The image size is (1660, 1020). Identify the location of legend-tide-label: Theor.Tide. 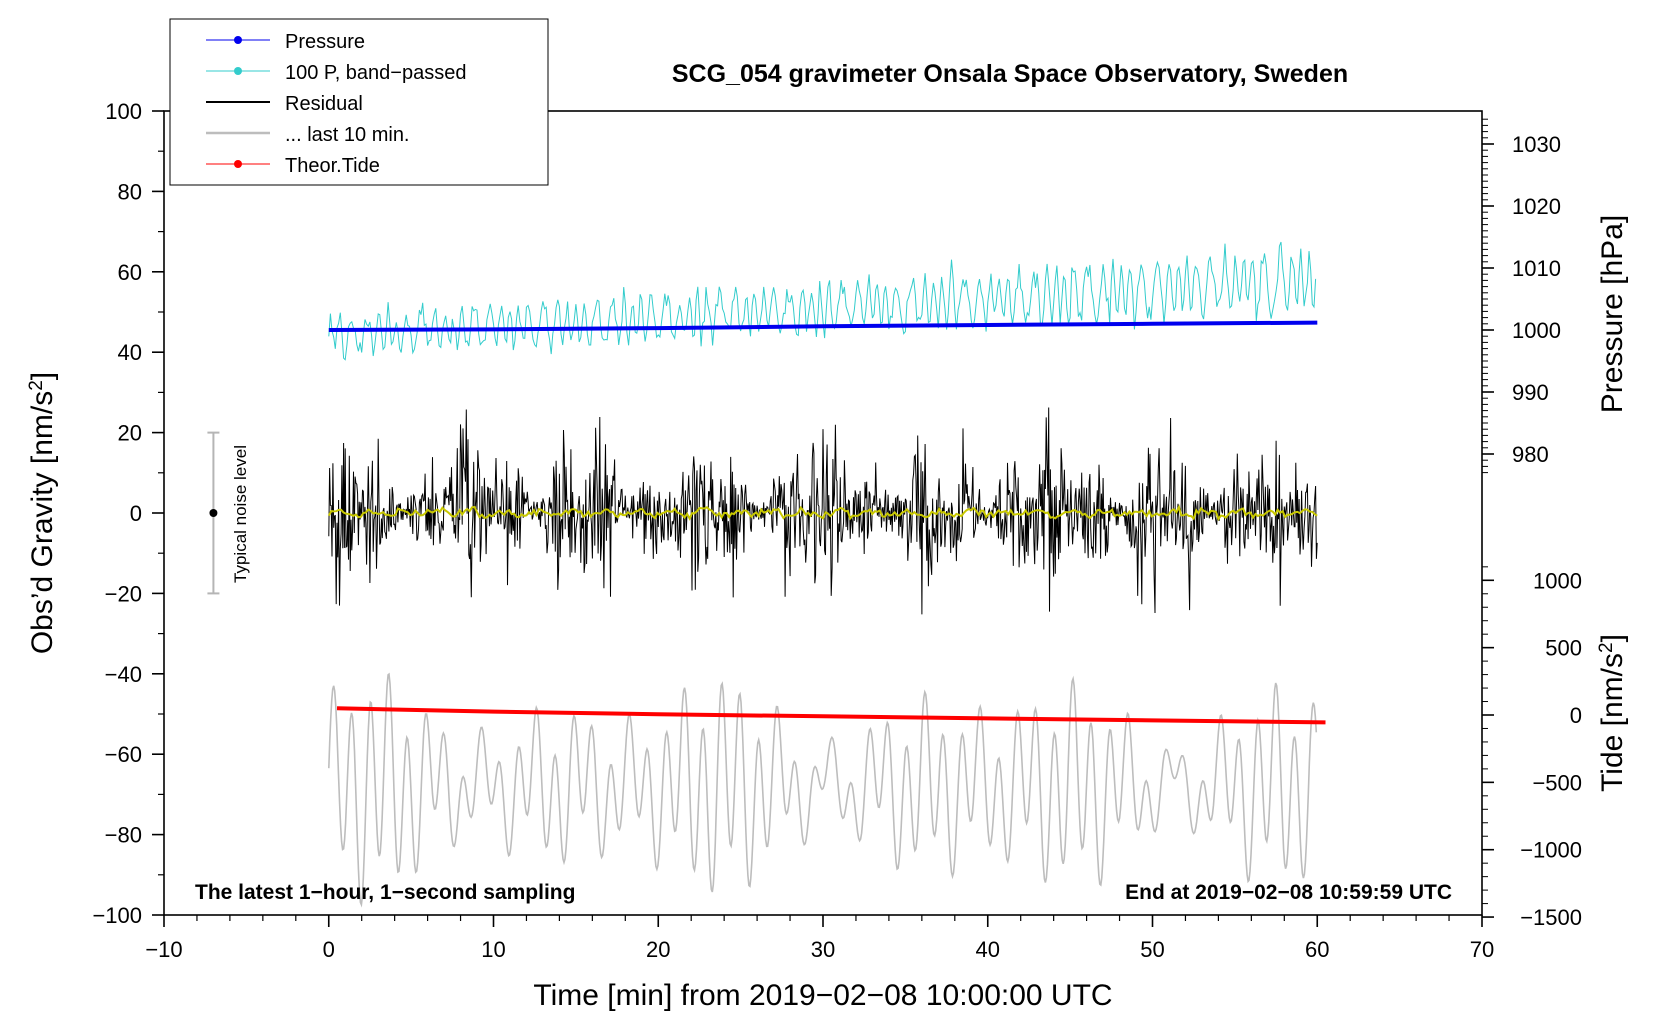
(332, 166).